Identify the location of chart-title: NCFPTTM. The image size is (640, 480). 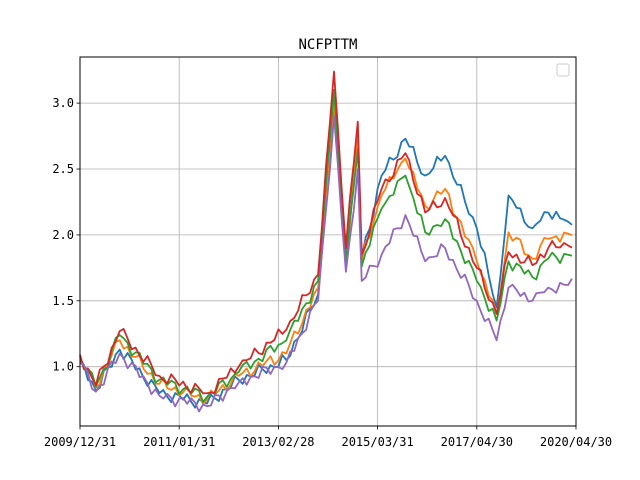
(327, 45).